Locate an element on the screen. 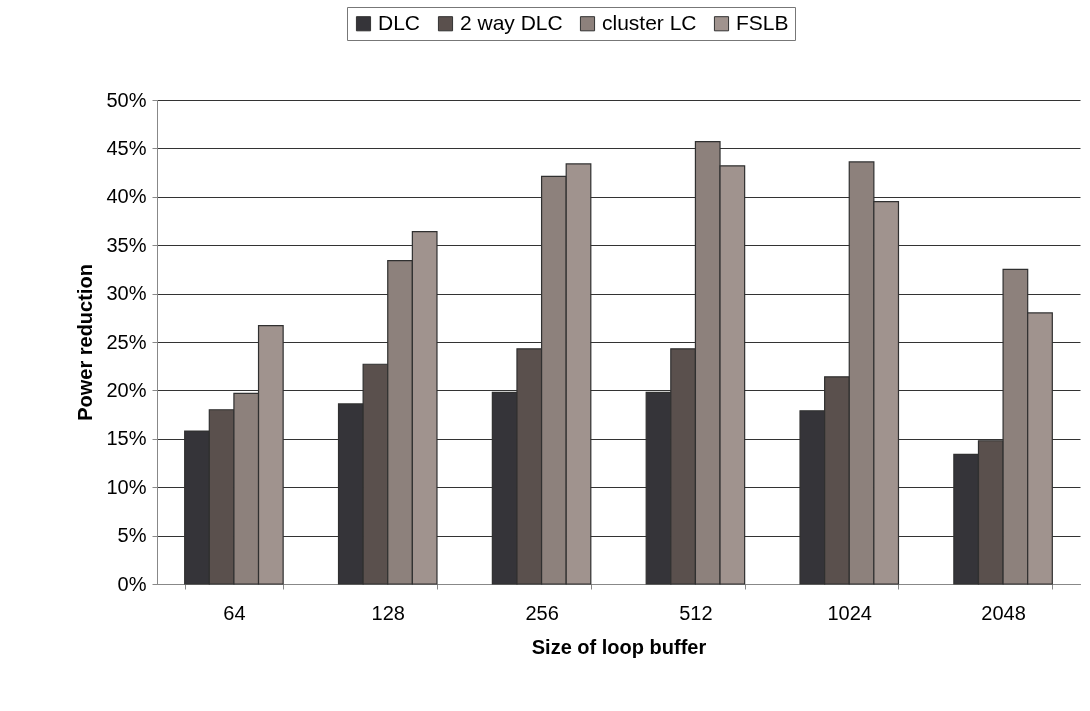 The width and height of the screenshot is (1090, 711). legend-label: 2 way DLC is located at coordinates (511, 22).